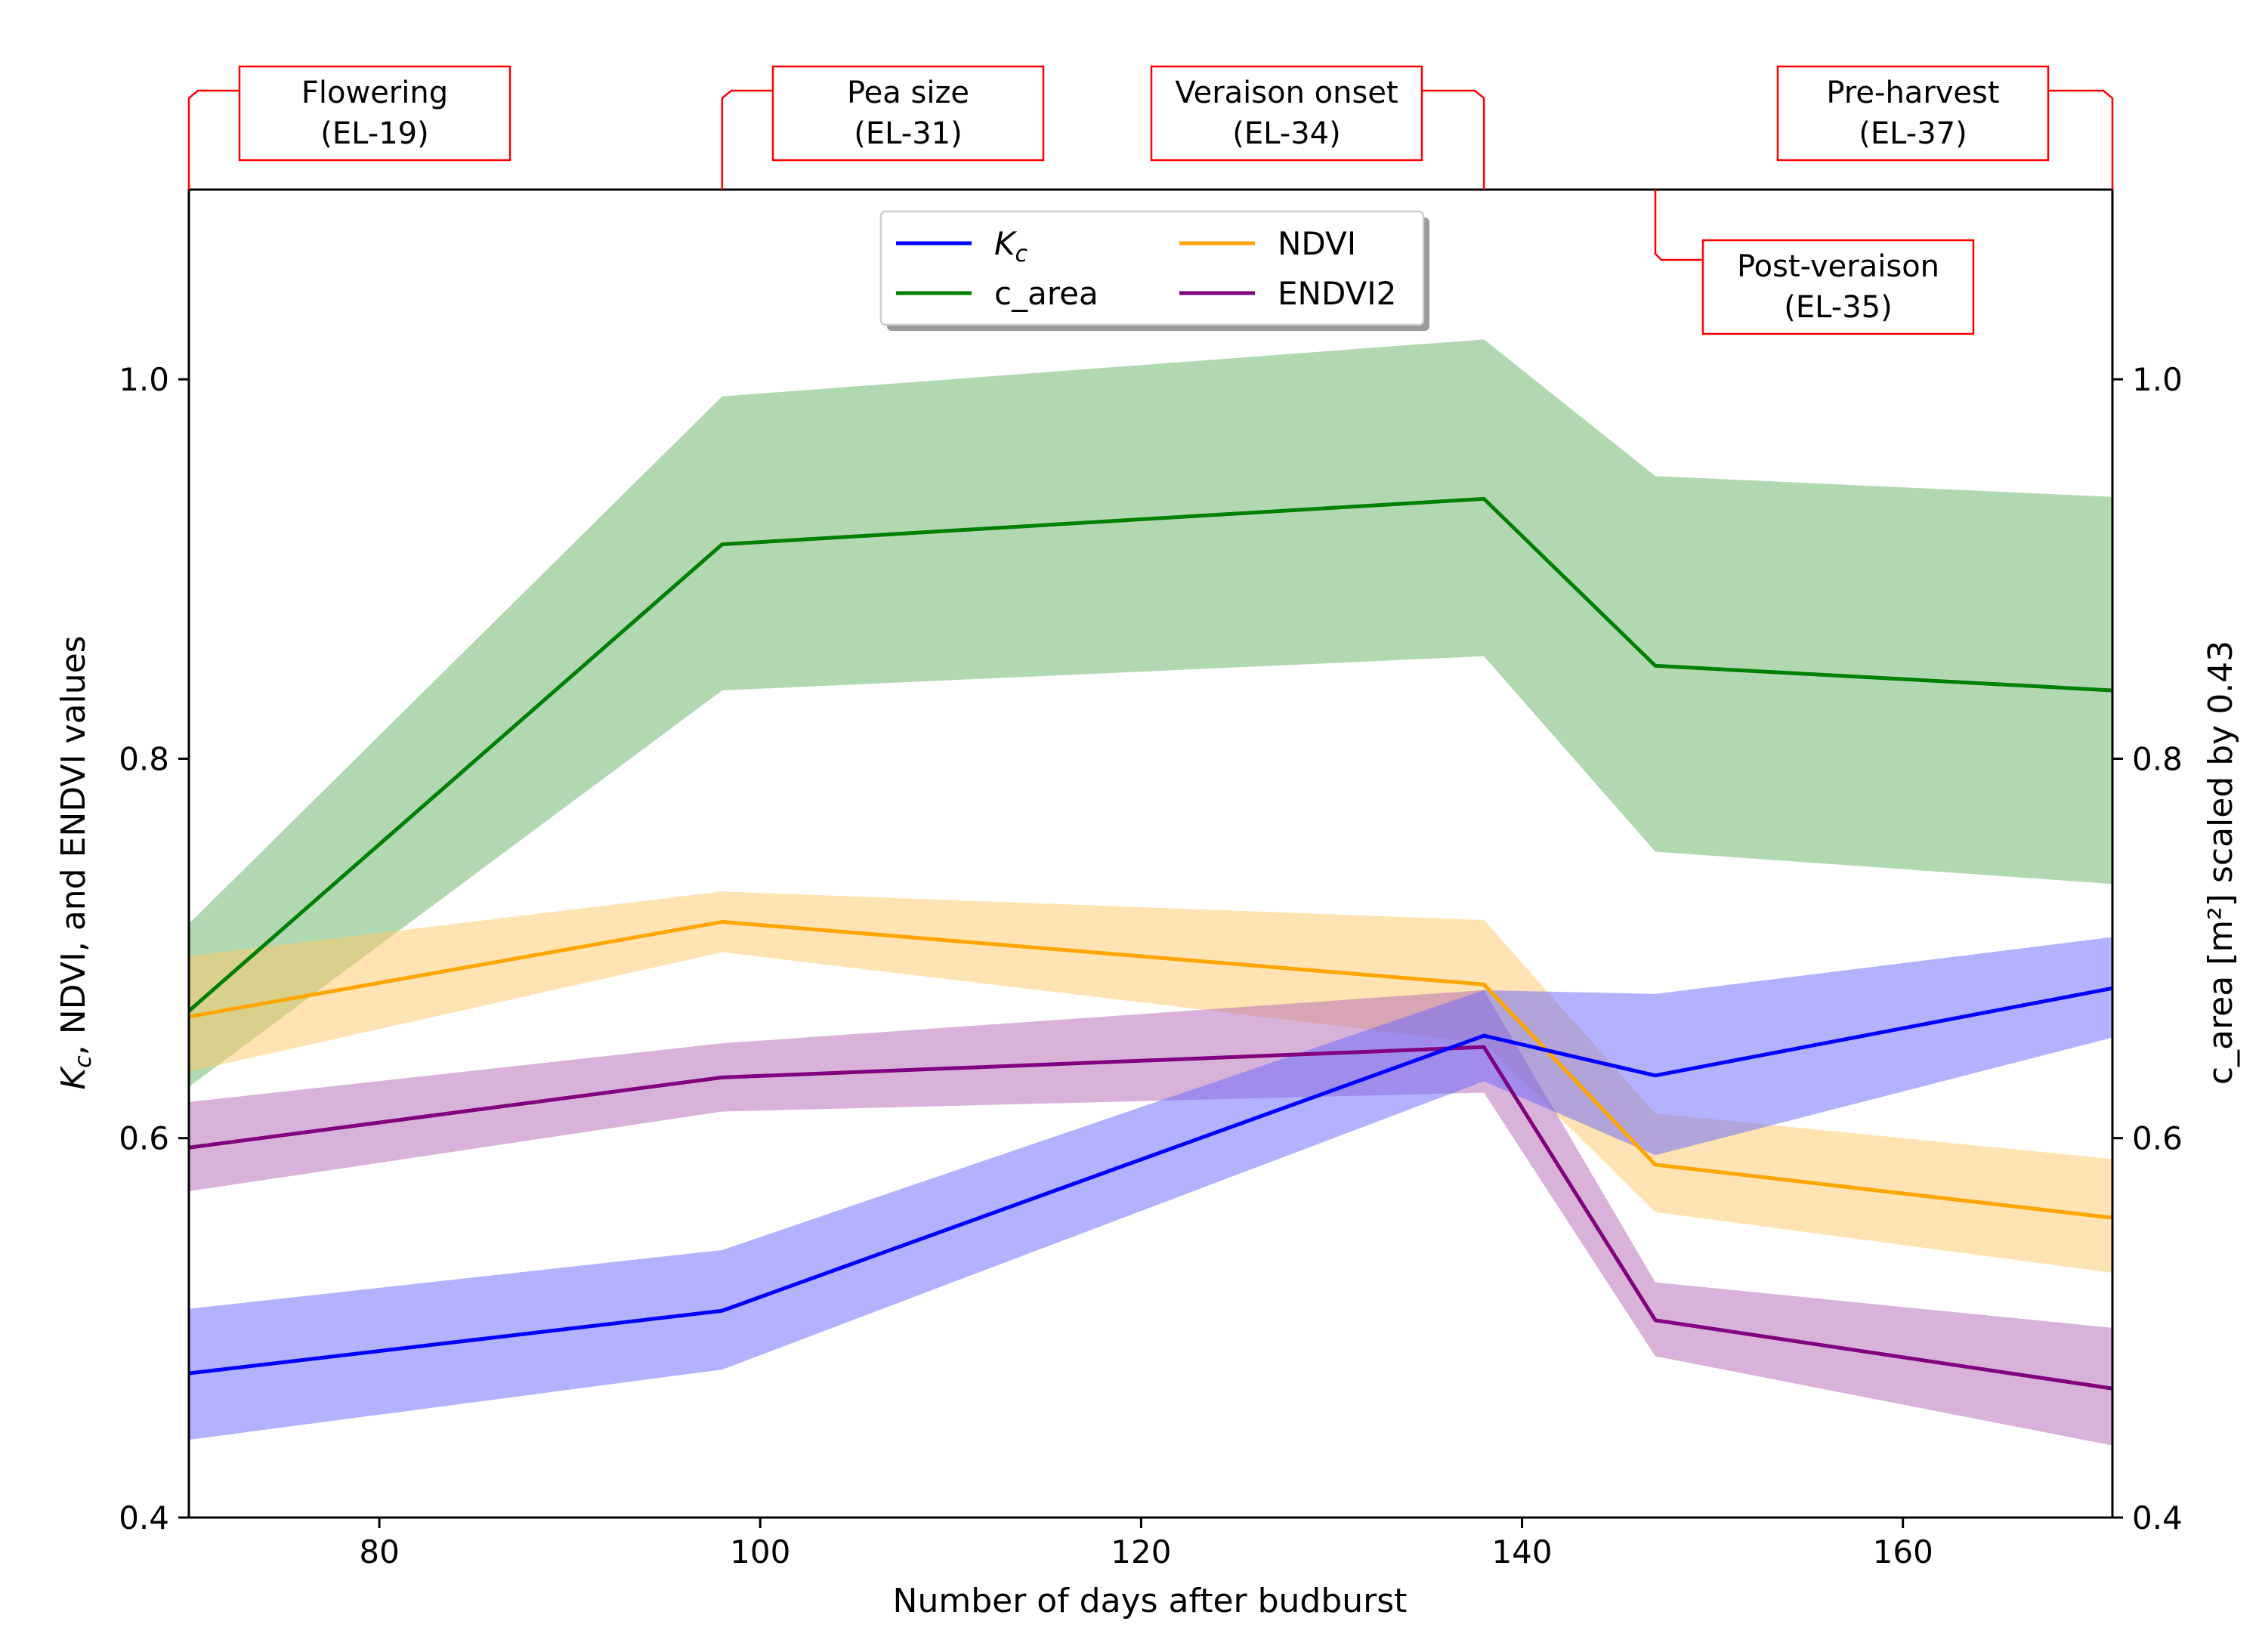 The height and width of the screenshot is (1652, 2262). I want to click on y-axis-label-right: c_area [m²] scaled by 0.43, so click(2221, 863).